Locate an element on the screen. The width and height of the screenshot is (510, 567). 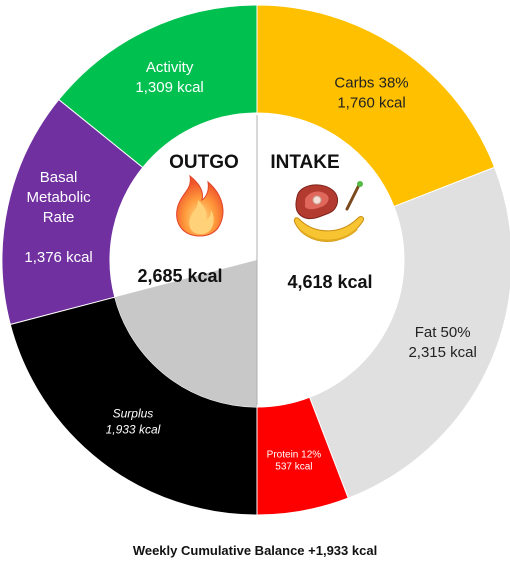
label-line: Rate is located at coordinates (59, 217).